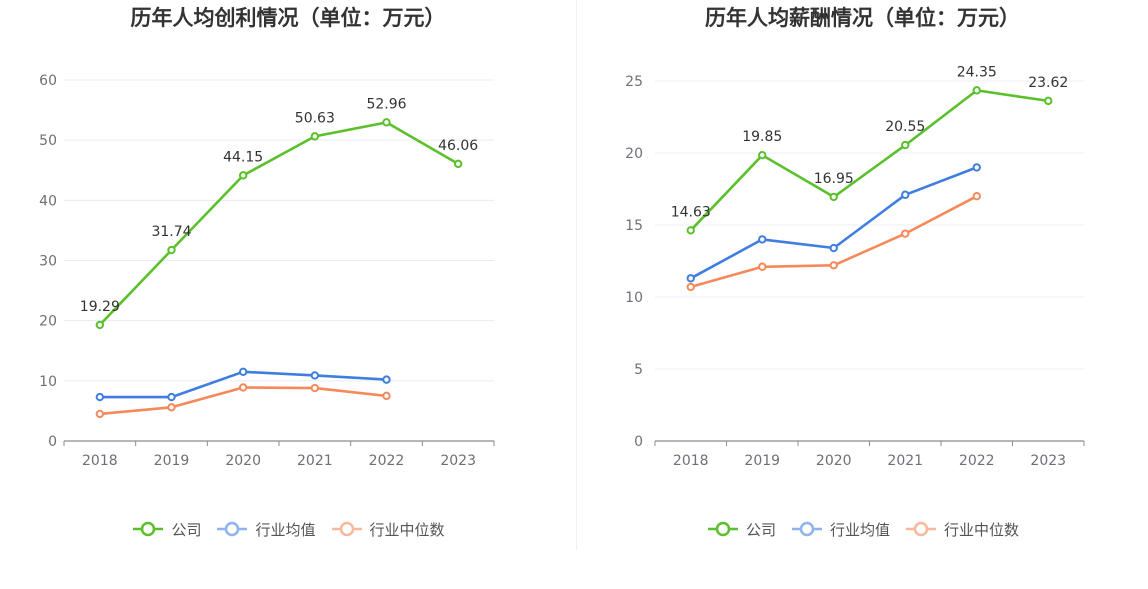 This screenshot has width=1148, height=589. I want to click on data-label-company: 50.63, so click(315, 118).